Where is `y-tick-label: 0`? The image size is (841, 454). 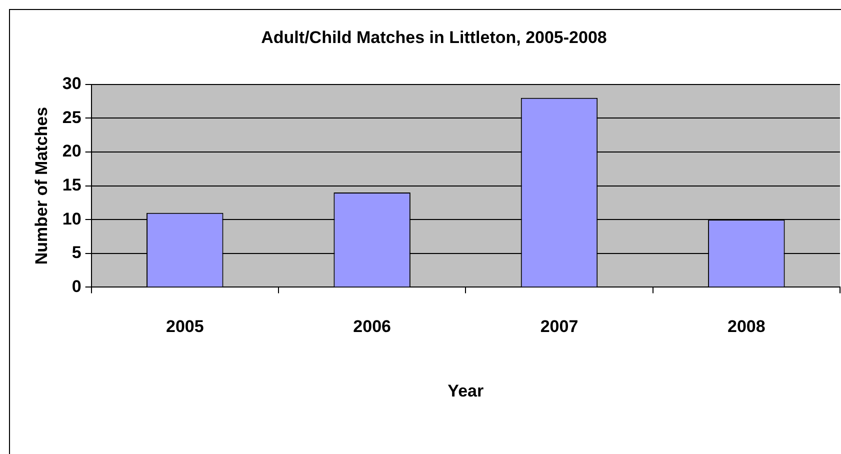
y-tick-label: 0 is located at coordinates (77, 286).